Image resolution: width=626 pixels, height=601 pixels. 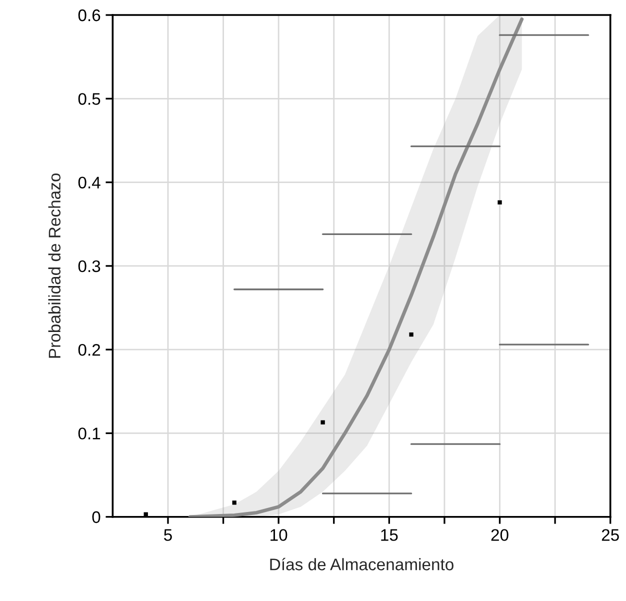 What do you see at coordinates (89, 266) in the screenshot?
I see `y-tick-label: 0.3` at bounding box center [89, 266].